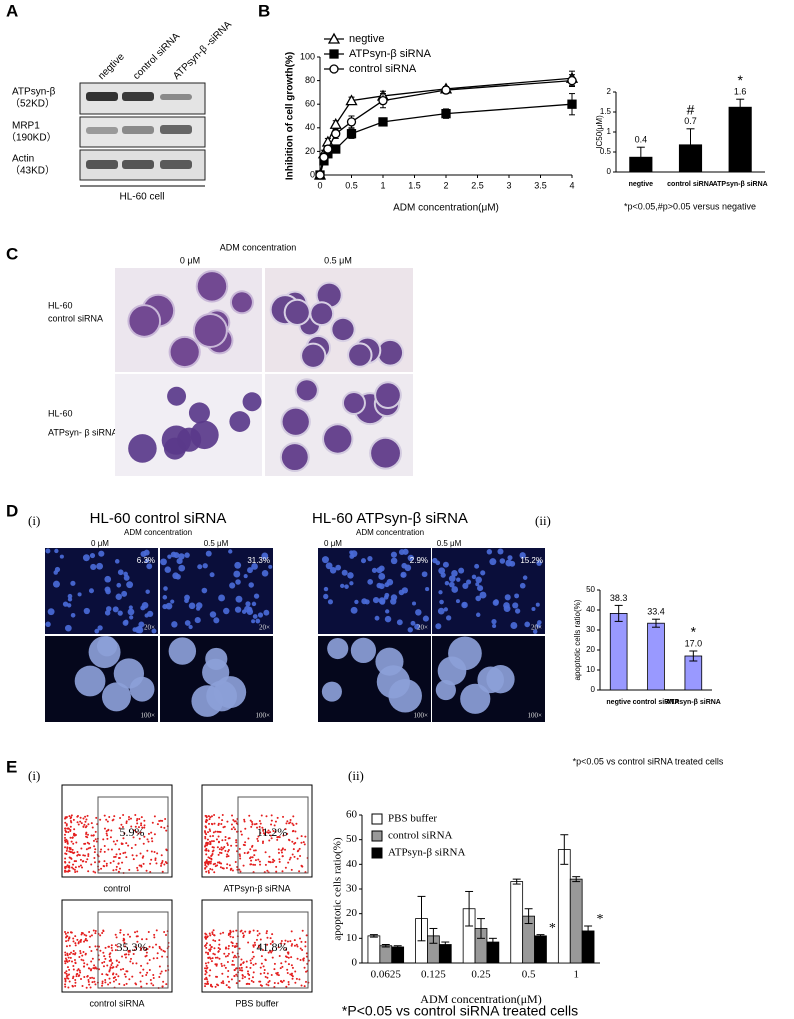  What do you see at coordinates (307, 56) in the screenshot?
I see `y-tick-label: 100` at bounding box center [307, 56].